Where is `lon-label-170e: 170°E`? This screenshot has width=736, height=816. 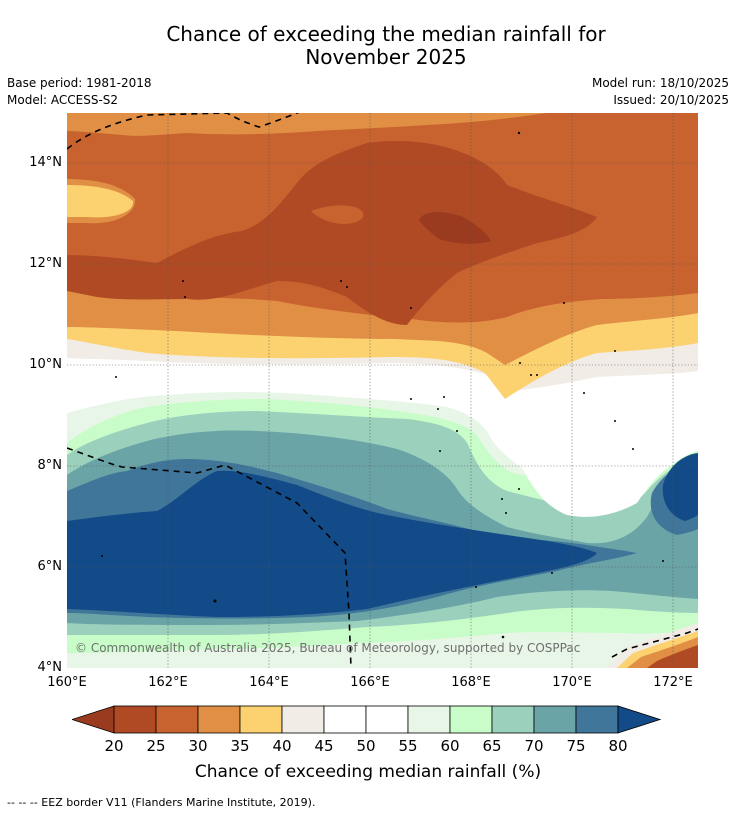
lon-label-170e: 170°E is located at coordinates (572, 682).